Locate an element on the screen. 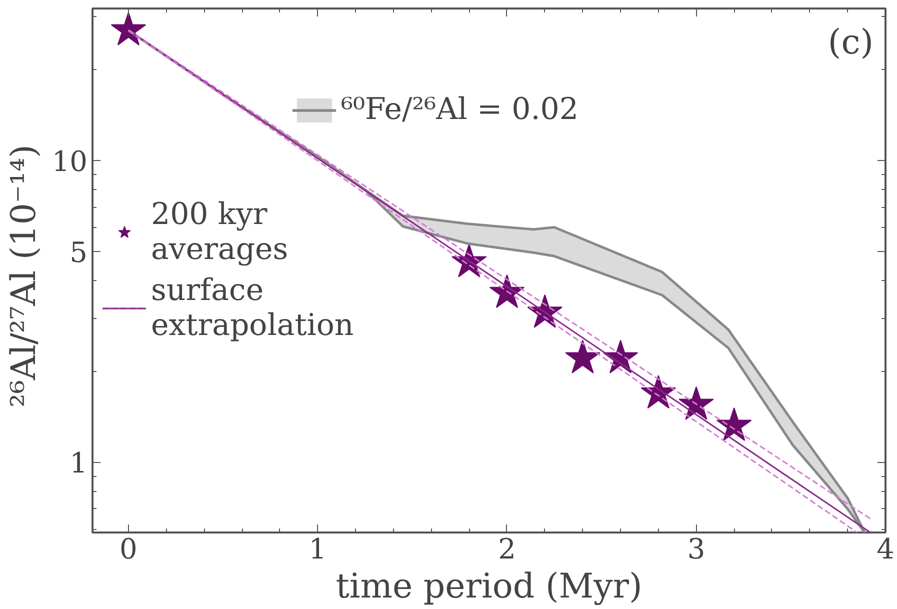 The image size is (897, 609). x-axis-title: time period (Myr) is located at coordinates (489, 586).